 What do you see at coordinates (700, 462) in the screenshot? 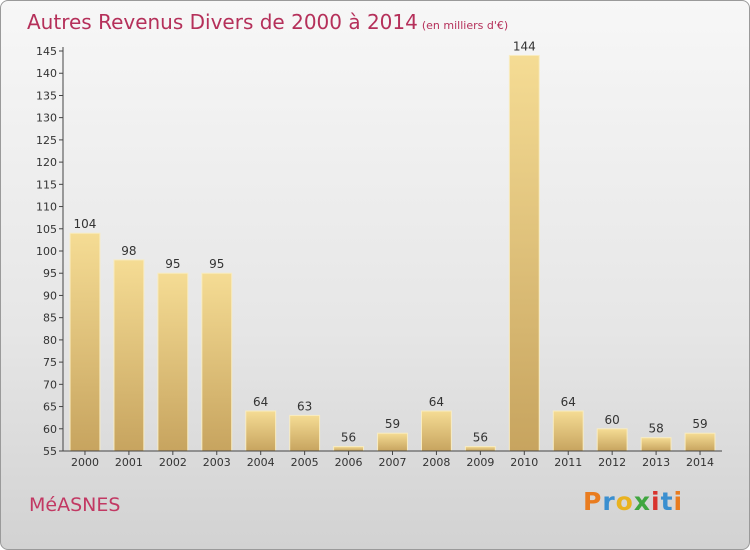
I see `x-tick-label: 2014` at bounding box center [700, 462].